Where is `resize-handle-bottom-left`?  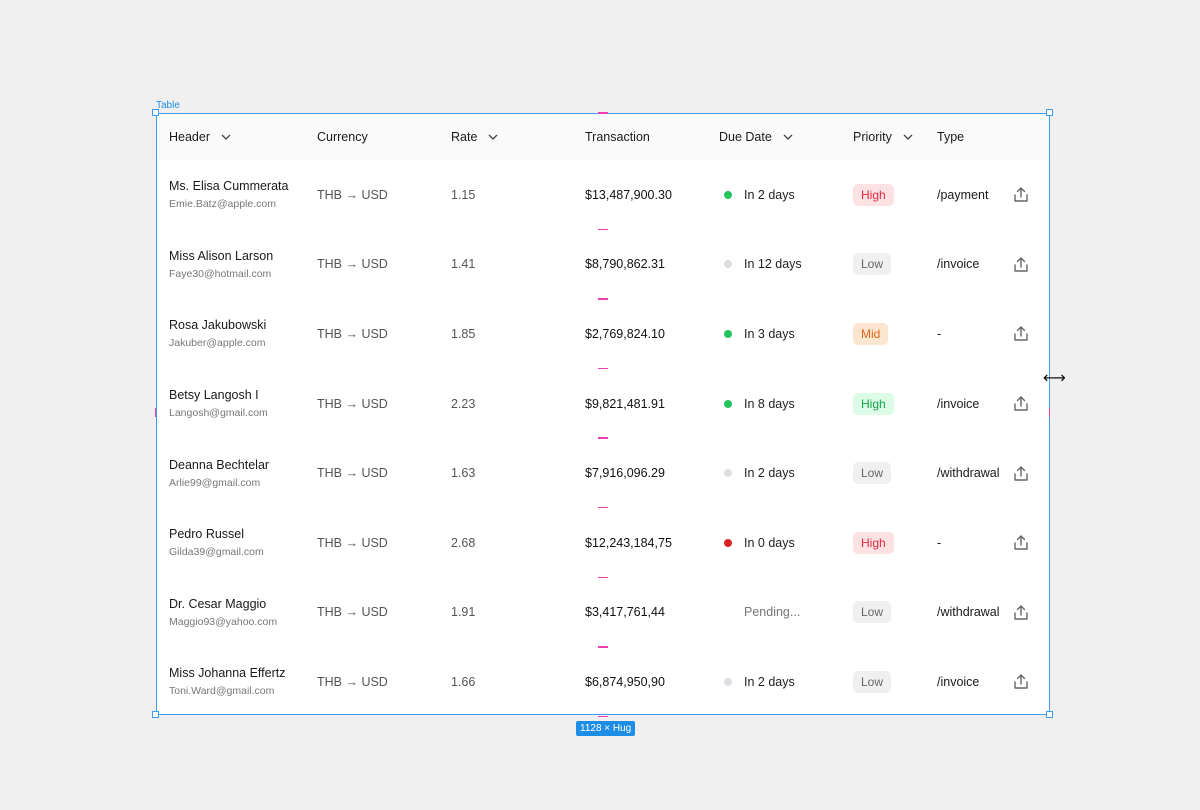 resize-handle-bottom-left is located at coordinates (155, 714).